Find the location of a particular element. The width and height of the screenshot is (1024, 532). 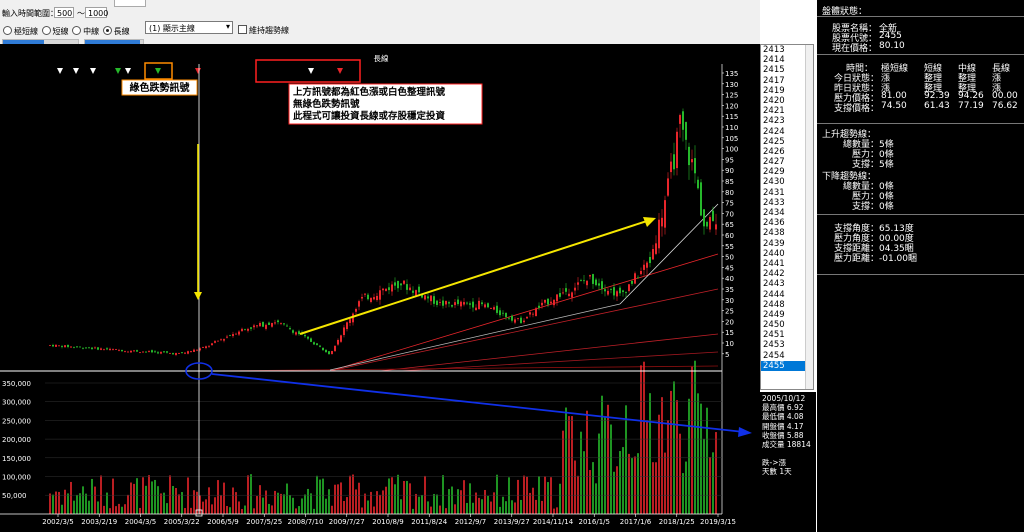

stock-list-item: 2450 is located at coordinates (774, 325).